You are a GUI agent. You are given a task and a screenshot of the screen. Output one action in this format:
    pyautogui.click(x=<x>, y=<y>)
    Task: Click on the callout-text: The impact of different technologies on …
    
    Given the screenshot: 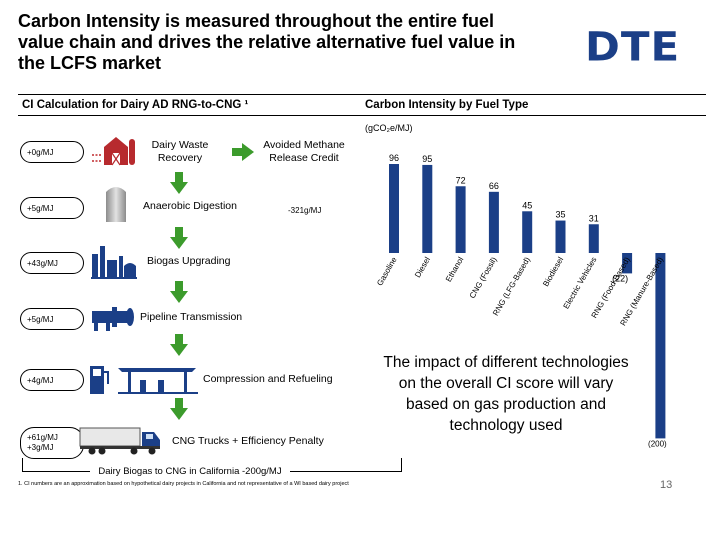 What is the action you would take?
    pyautogui.click(x=506, y=394)
    